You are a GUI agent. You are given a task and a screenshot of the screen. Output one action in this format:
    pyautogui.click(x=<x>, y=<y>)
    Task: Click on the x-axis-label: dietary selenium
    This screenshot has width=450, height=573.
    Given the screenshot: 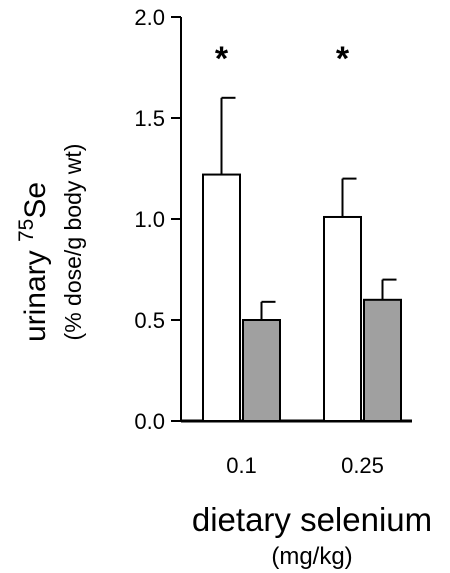 What is the action you would take?
    pyautogui.click(x=312, y=519)
    